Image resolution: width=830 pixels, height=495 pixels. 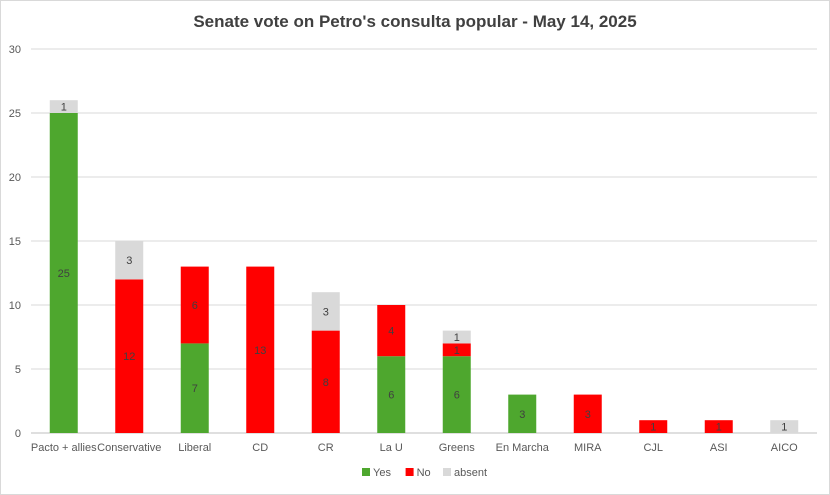 What do you see at coordinates (129, 448) in the screenshot?
I see `x-tick-label: Conservative` at bounding box center [129, 448].